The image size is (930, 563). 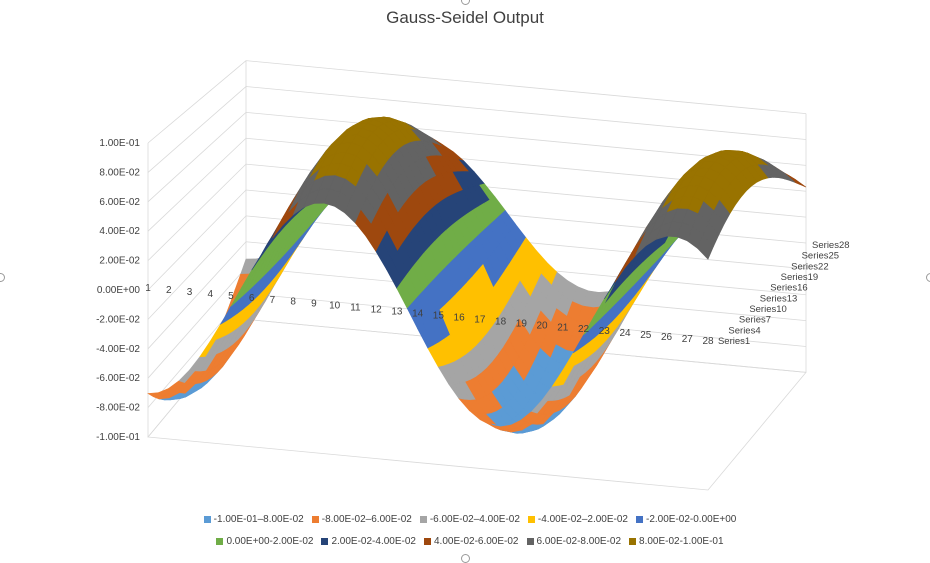 I want to click on legend-label: 6.00E-02-8.00E-02, so click(x=579, y=541).